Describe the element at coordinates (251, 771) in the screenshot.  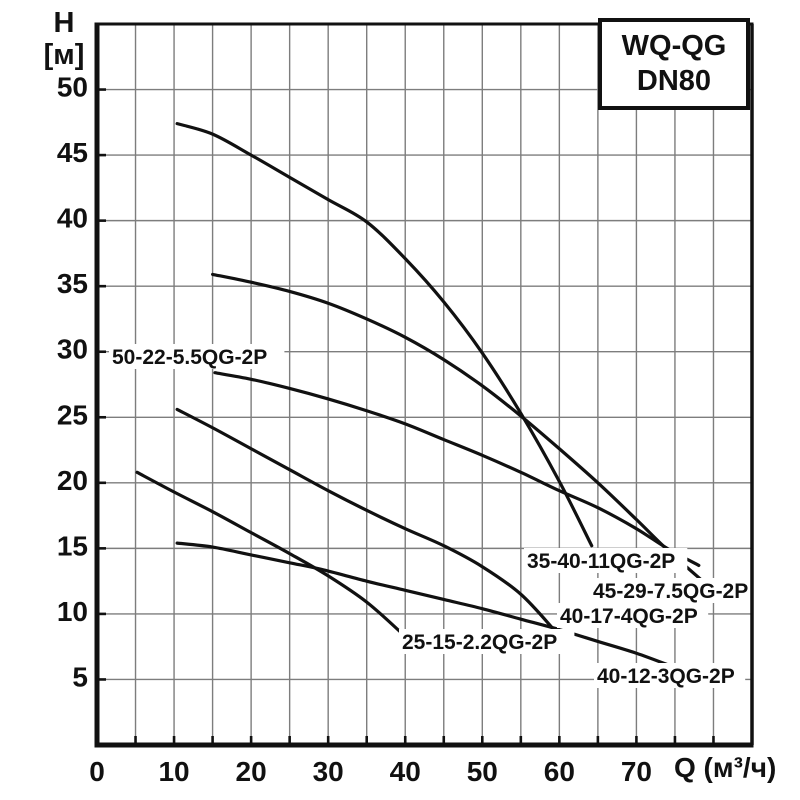
I see `x-tick-label: 20` at that location.